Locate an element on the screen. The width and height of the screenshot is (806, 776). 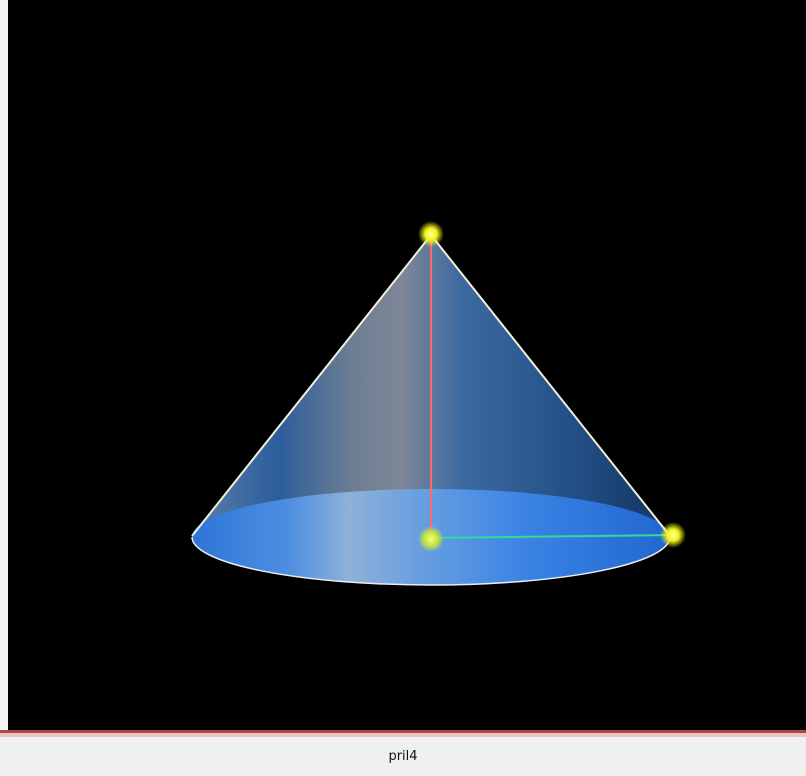
apex-point is located at coordinates (431, 234).